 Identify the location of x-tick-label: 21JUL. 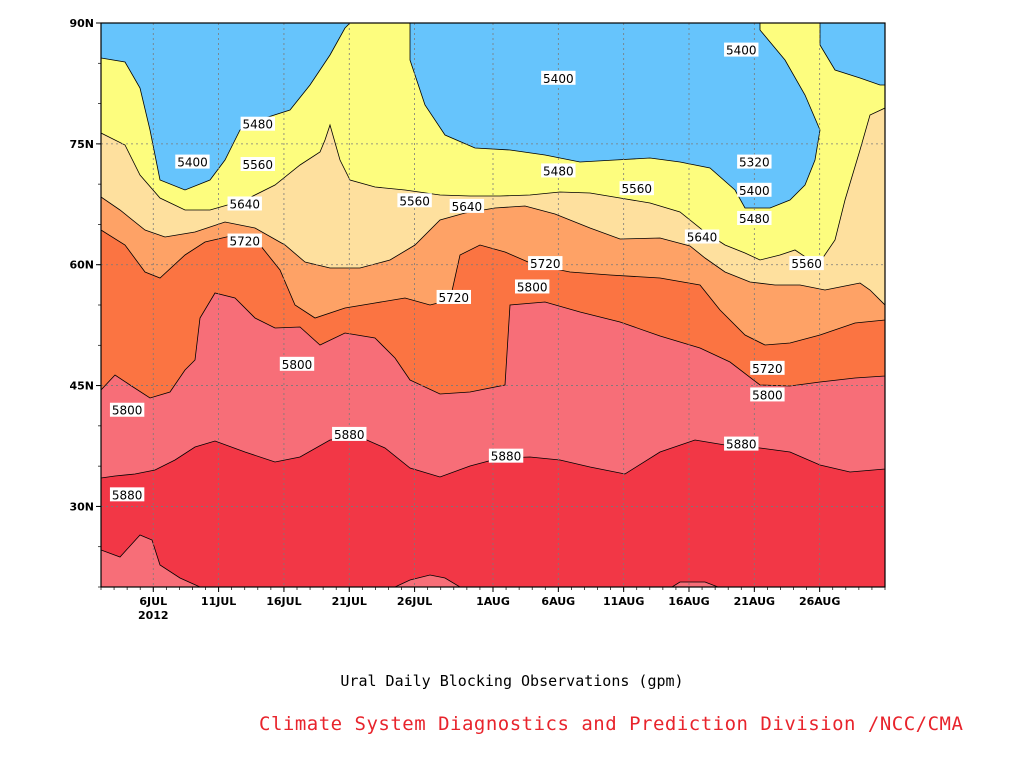
(349, 601).